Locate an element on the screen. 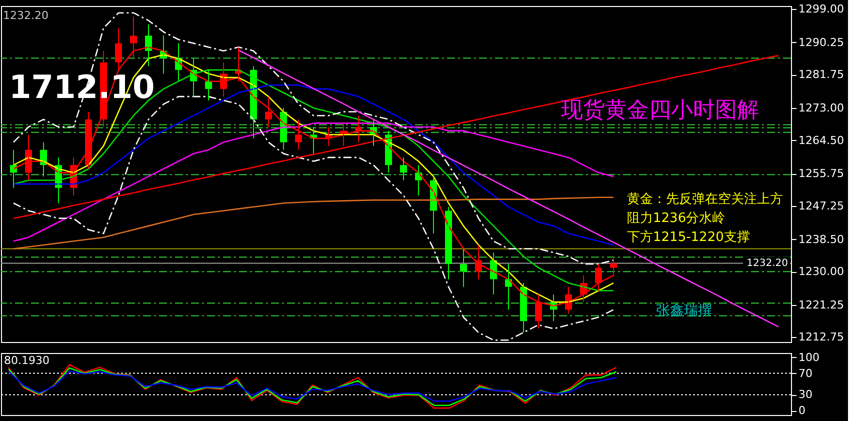  annotation: 阻力1236分水岭 is located at coordinates (676, 218).